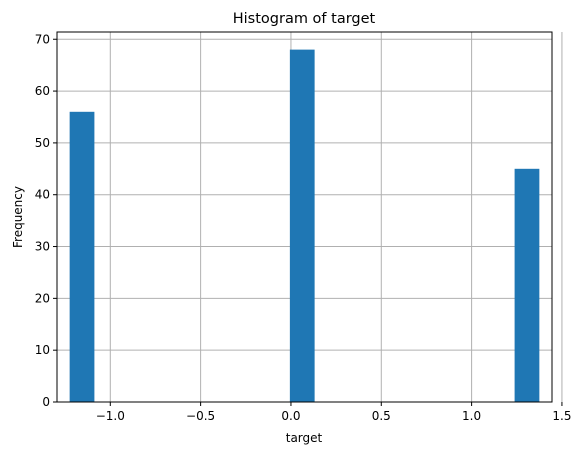 The width and height of the screenshot is (571, 455). What do you see at coordinates (304, 19) in the screenshot?
I see `chart-title: Histogram of target` at bounding box center [304, 19].